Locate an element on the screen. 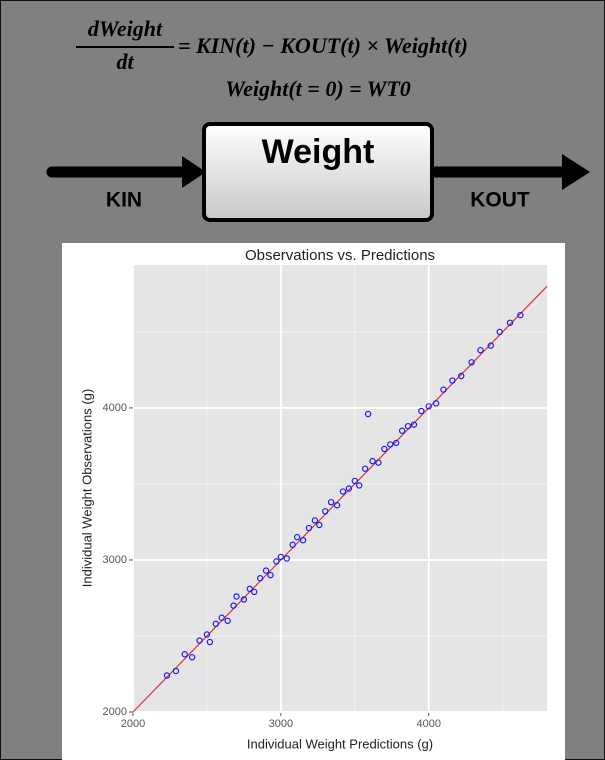 The image size is (605, 760). chart-title: Observations vs. Predictions is located at coordinates (340, 255).